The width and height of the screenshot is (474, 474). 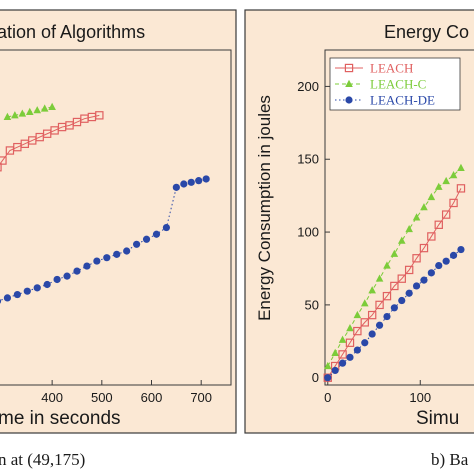 I want to click on right-y-axis-label: Energy Consumption in joules, so click(x=264, y=208).